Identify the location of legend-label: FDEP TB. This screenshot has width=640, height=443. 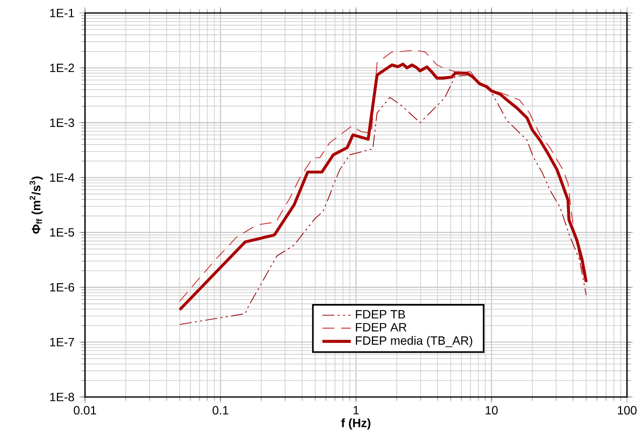
(380, 314).